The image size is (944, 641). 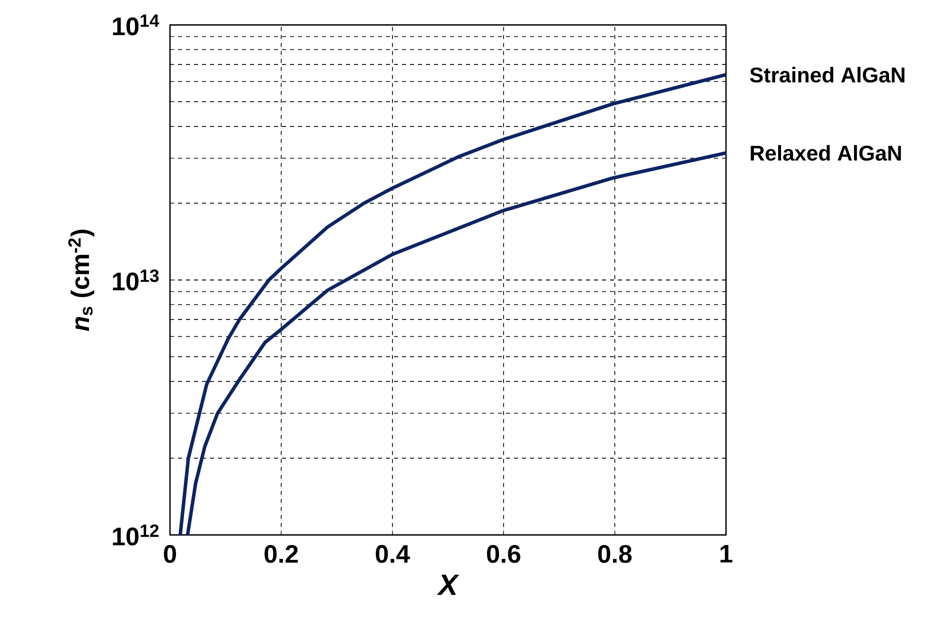 I want to click on x-tick-label: 0.2, so click(x=281, y=553).